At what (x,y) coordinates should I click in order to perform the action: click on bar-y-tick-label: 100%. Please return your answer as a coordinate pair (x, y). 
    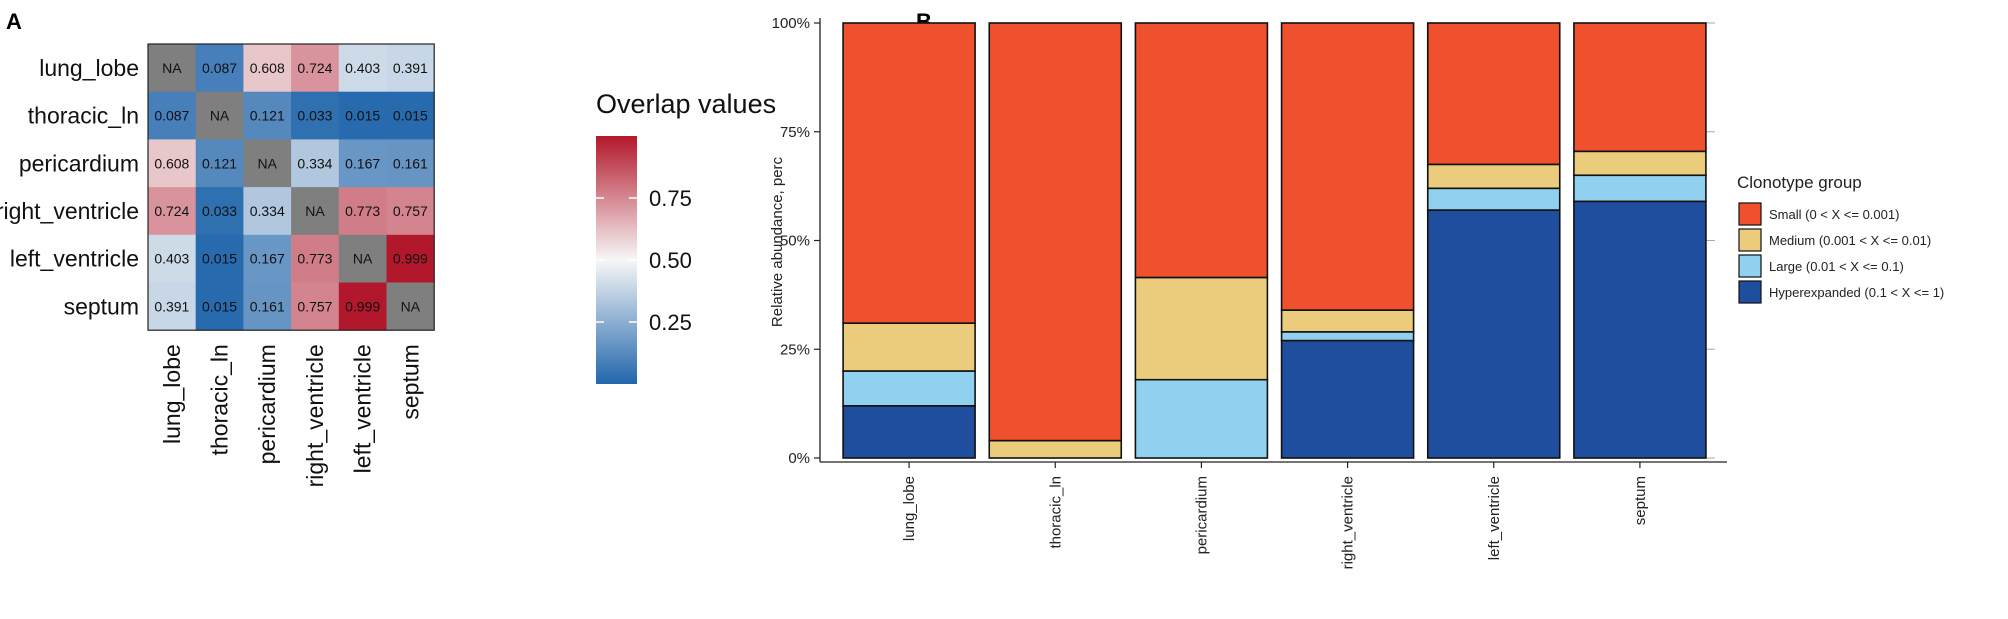
    Looking at the image, I should click on (791, 23).